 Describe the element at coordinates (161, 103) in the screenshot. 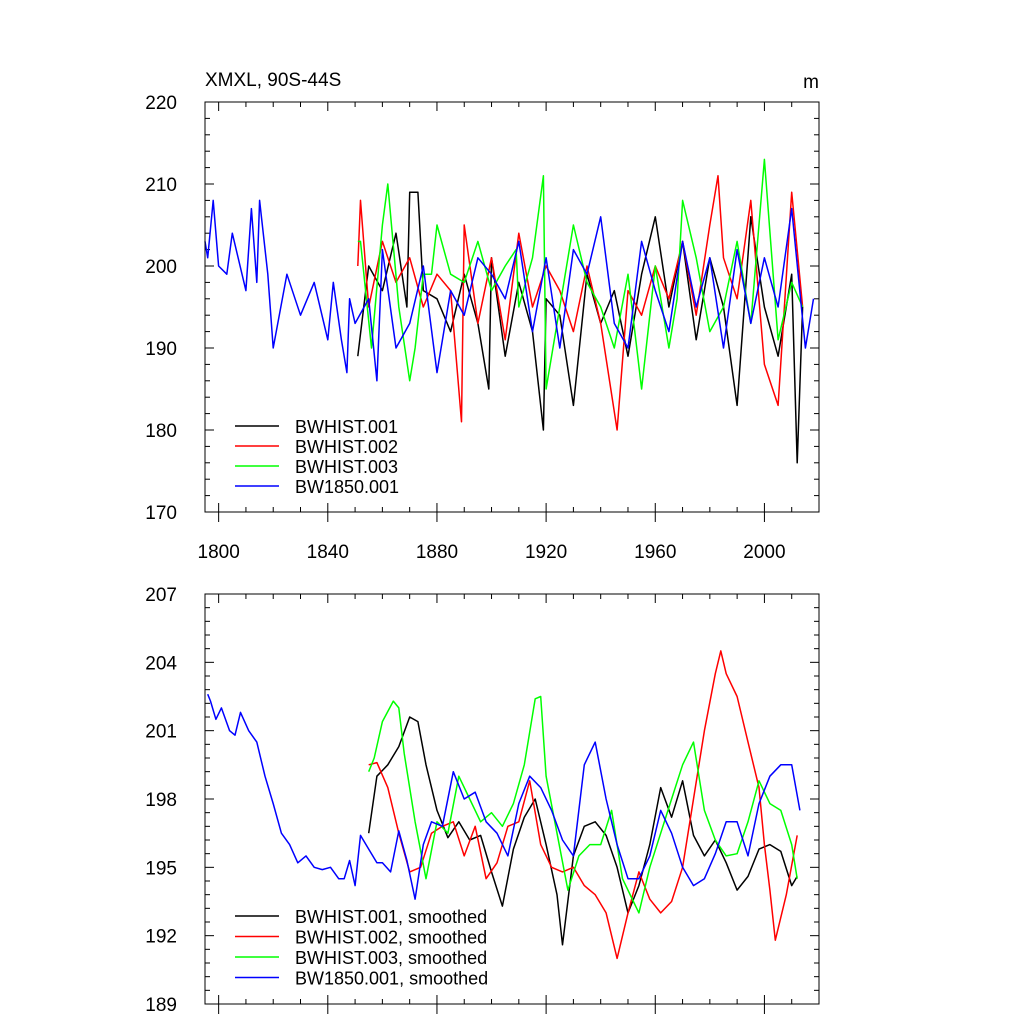

I see `y-tick-label: 220` at that location.